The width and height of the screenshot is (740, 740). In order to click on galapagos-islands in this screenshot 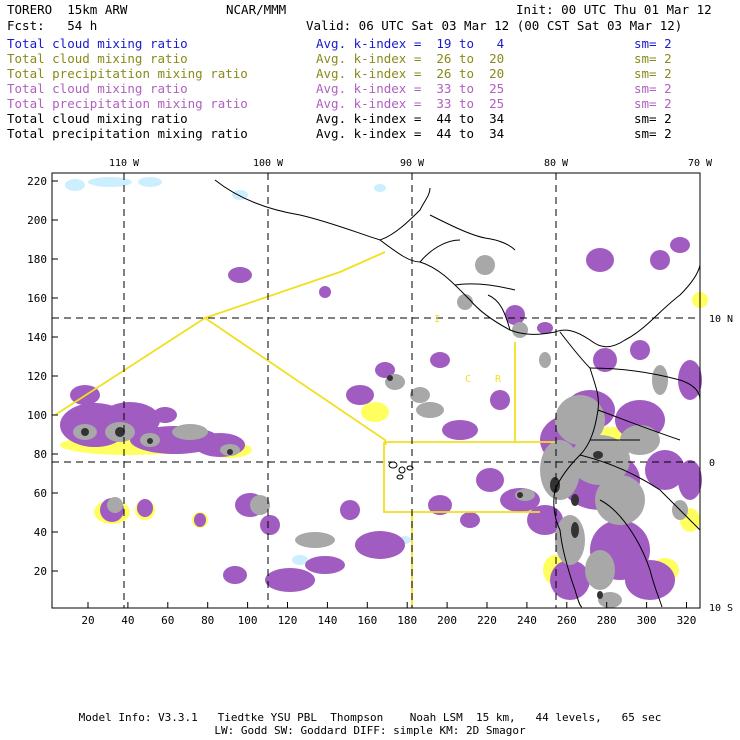, I will do `click(401, 470)`.